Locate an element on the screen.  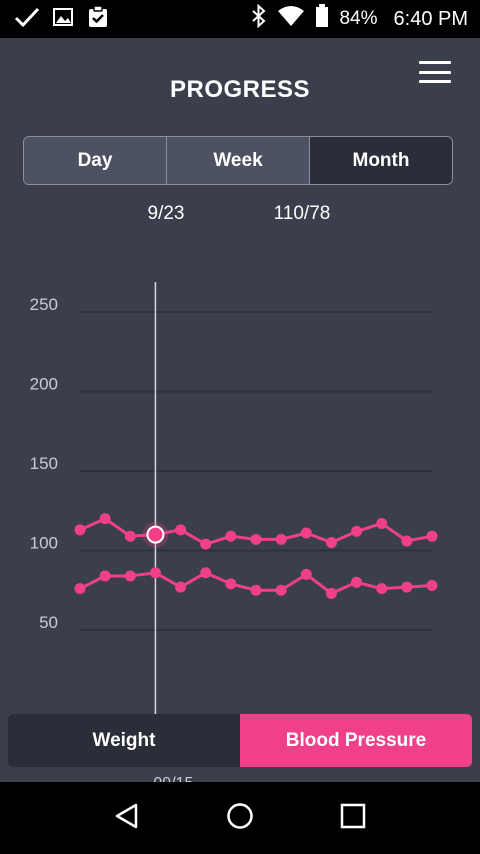
tab-day: Day is located at coordinates (95, 160).